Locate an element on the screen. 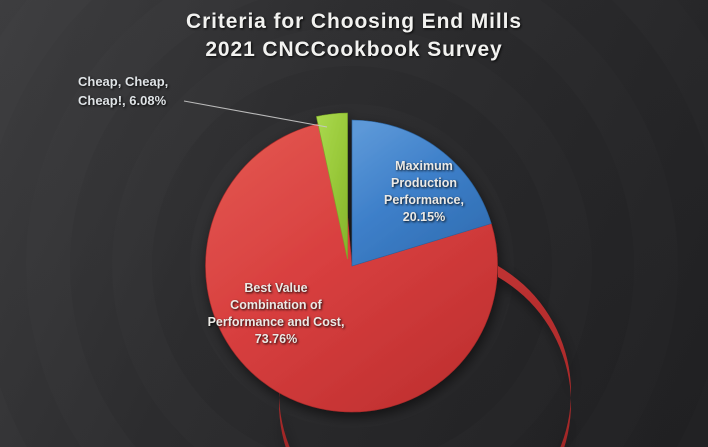 The height and width of the screenshot is (447, 708). chart-title-line-2: 2021 CNCCookbook Survey is located at coordinates (354, 49).